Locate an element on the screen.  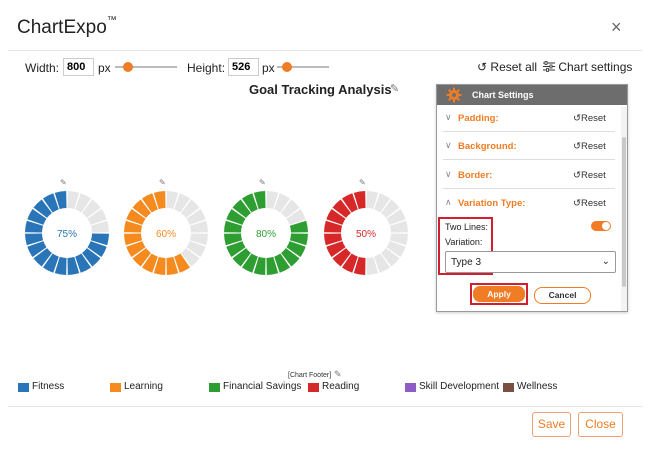
chart-footer-label: [Chart Footer] is located at coordinates (310, 375).